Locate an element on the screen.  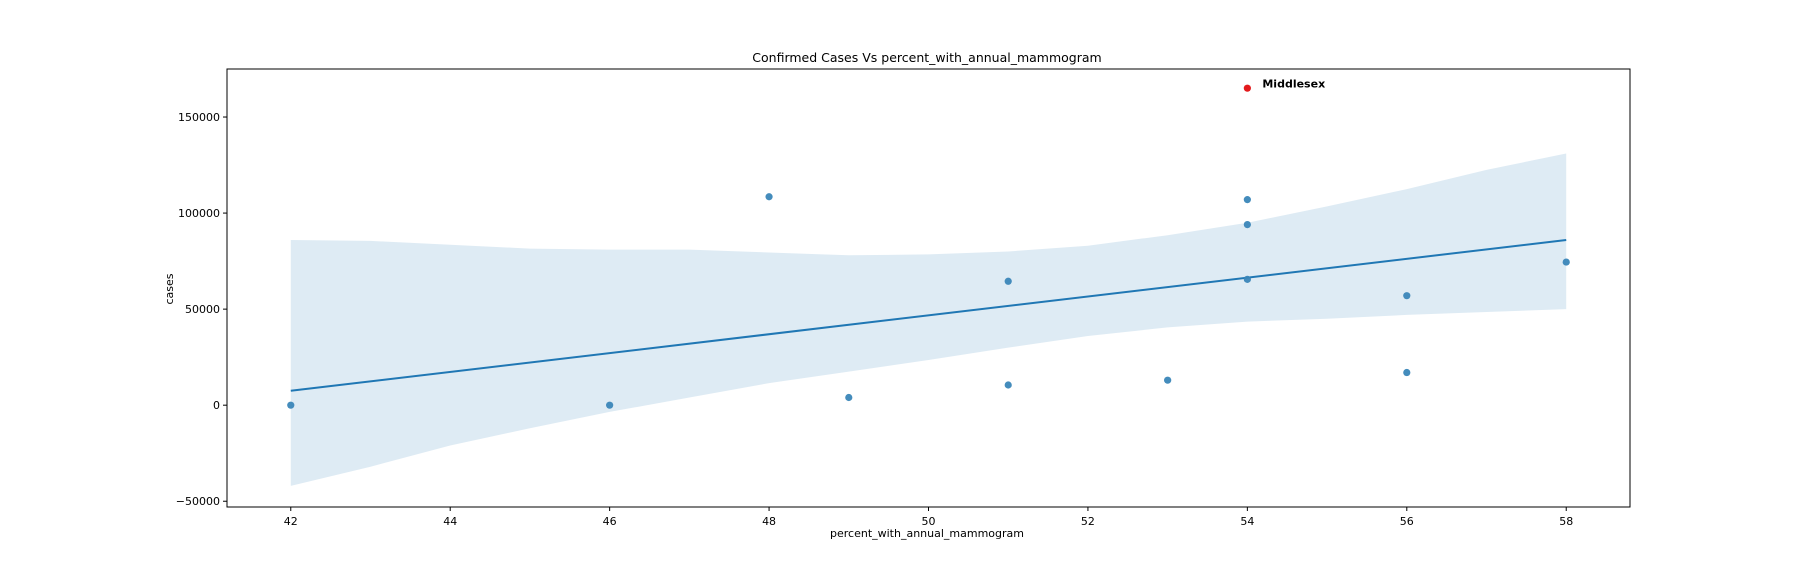
y-axis-ticks: −50000 0 50000 100000 150000 is located at coordinates (201, 309).